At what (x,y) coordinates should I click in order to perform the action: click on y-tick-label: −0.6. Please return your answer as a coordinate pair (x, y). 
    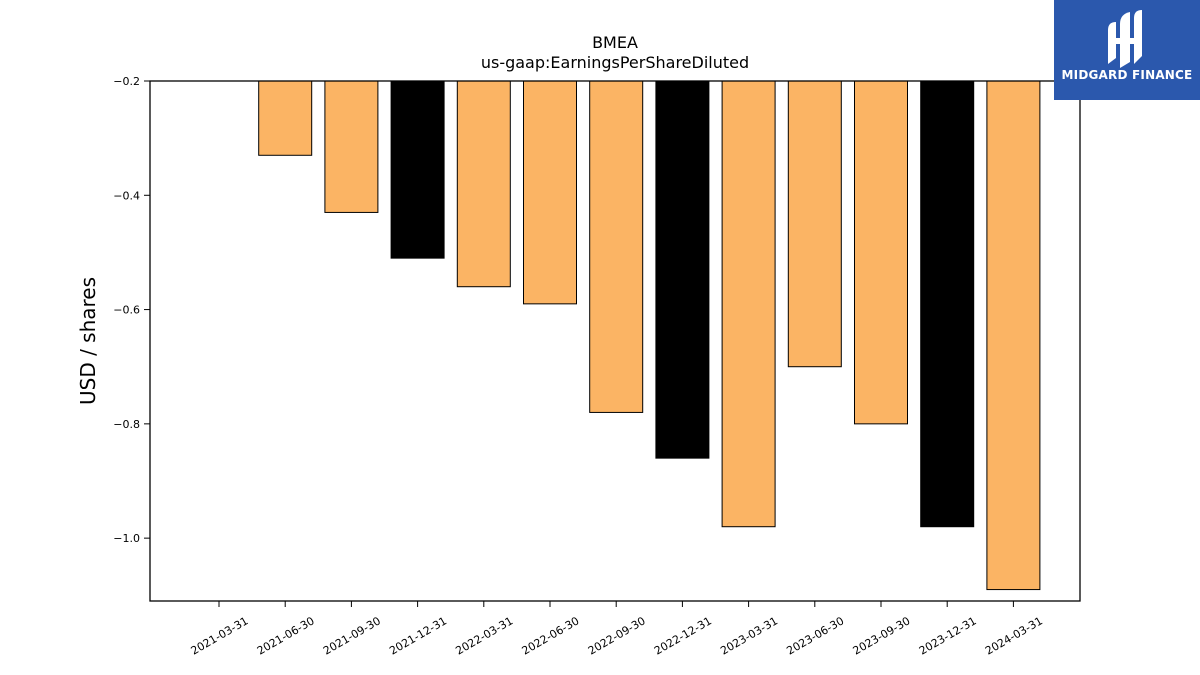
    Looking at the image, I should click on (126, 310).